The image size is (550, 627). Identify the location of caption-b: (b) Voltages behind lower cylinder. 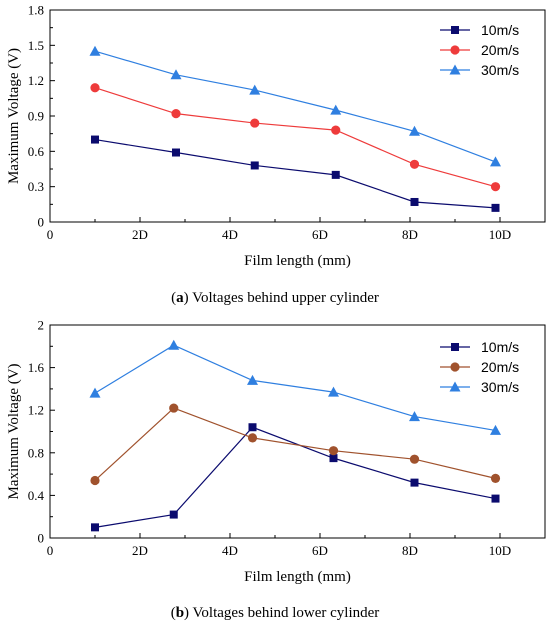
(275, 613).